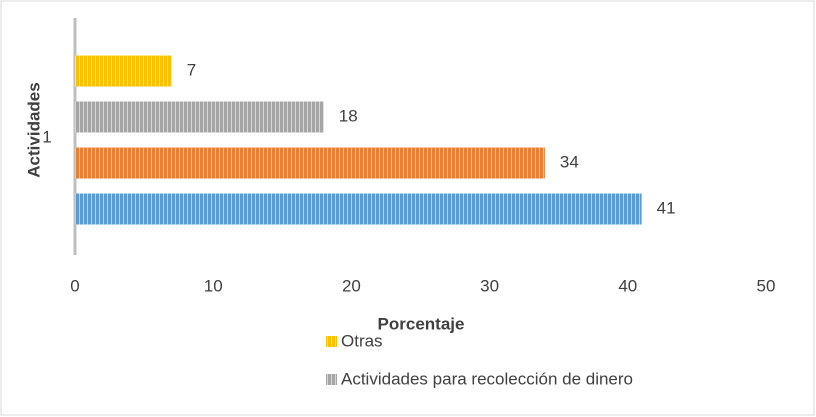 This screenshot has height=417, width=816. Describe the element at coordinates (213, 285) in the screenshot. I see `x-tick-label: 10` at that location.